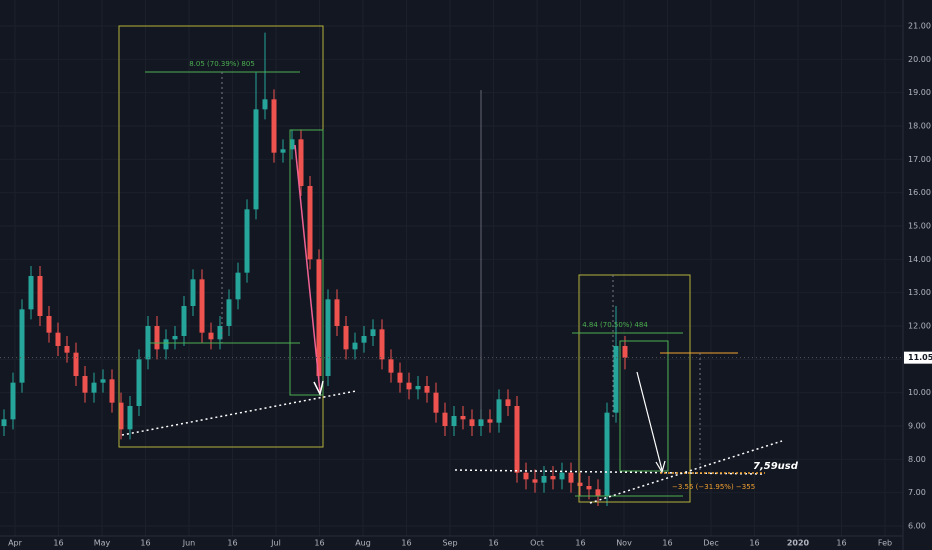 This screenshot has width=932, height=550. What do you see at coordinates (624, 543) in the screenshot?
I see `x-tick-label: Nov` at bounding box center [624, 543].